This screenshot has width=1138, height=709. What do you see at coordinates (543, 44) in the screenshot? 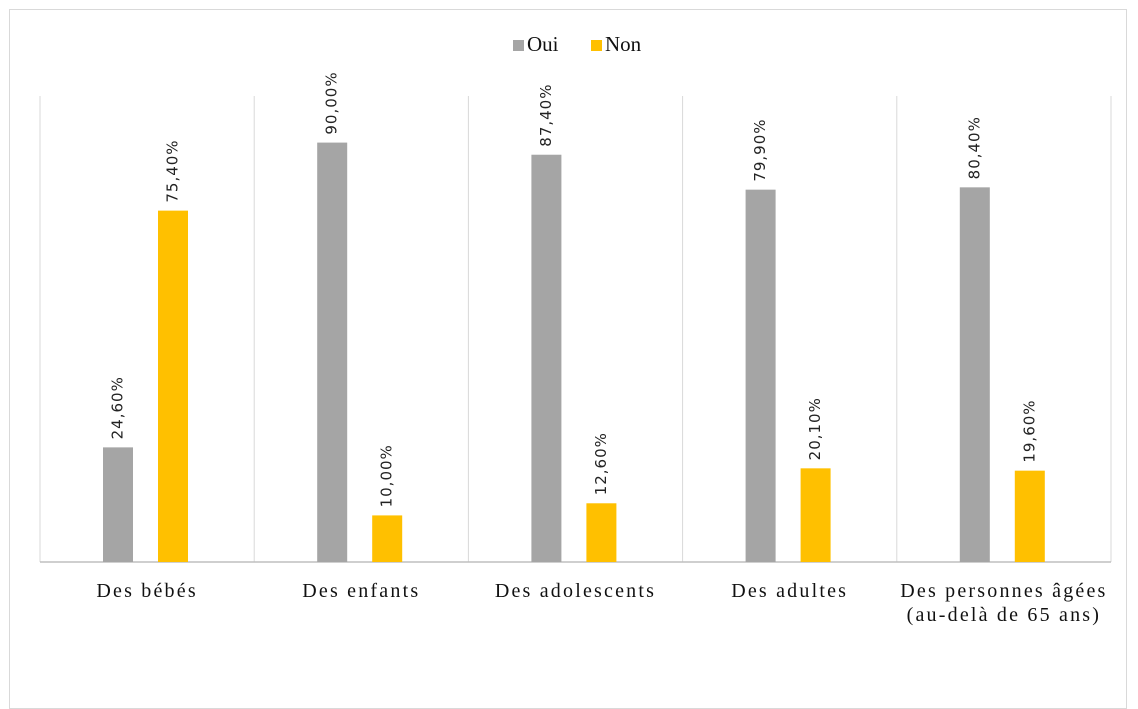
I see `legend-label: Oui` at bounding box center [543, 44].